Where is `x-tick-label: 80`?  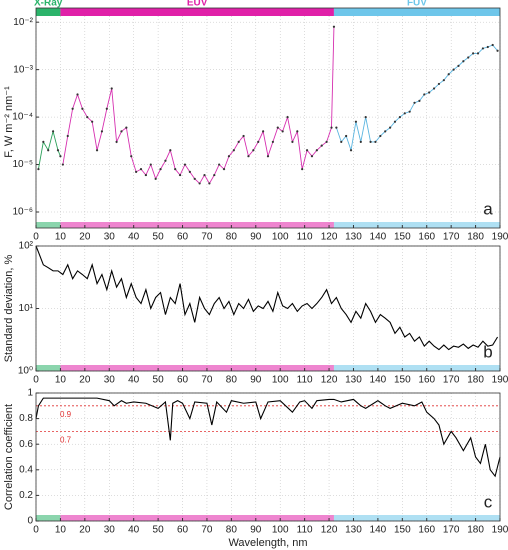
x-tick-label: 80 is located at coordinates (232, 380).